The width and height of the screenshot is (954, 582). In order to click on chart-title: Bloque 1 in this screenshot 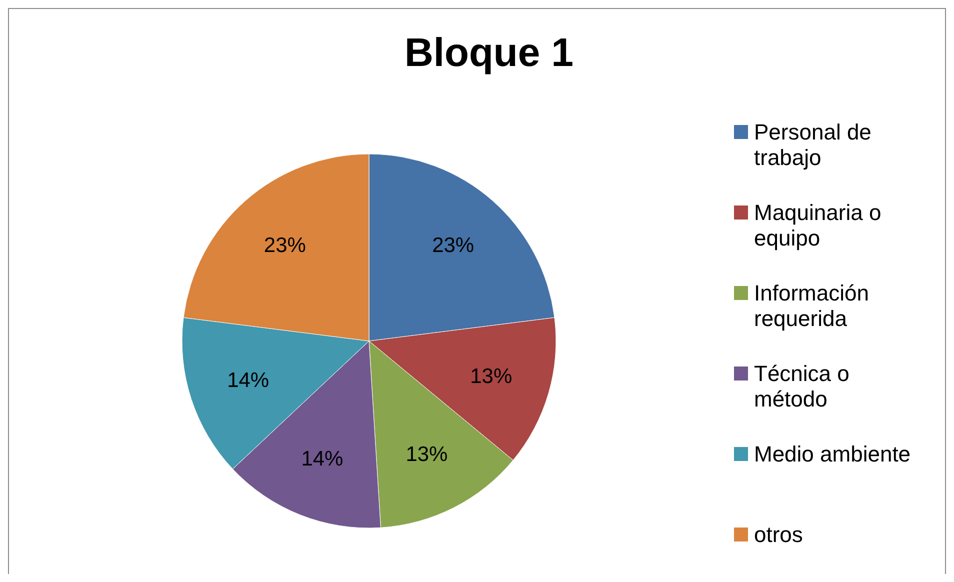, I will do `click(489, 53)`.